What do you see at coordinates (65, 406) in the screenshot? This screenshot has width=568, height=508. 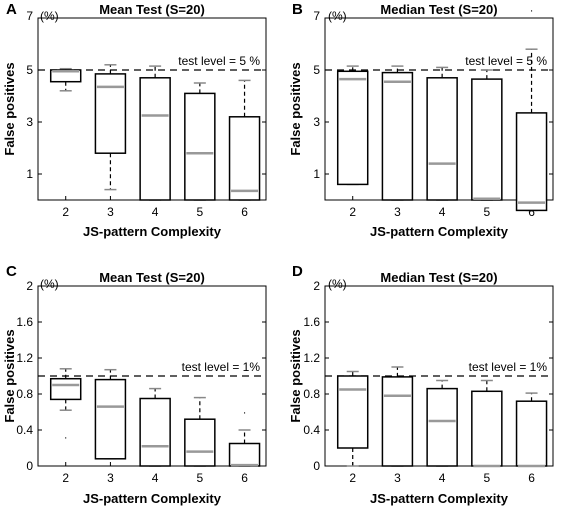 I see `box-2: ·` at bounding box center [65, 406].